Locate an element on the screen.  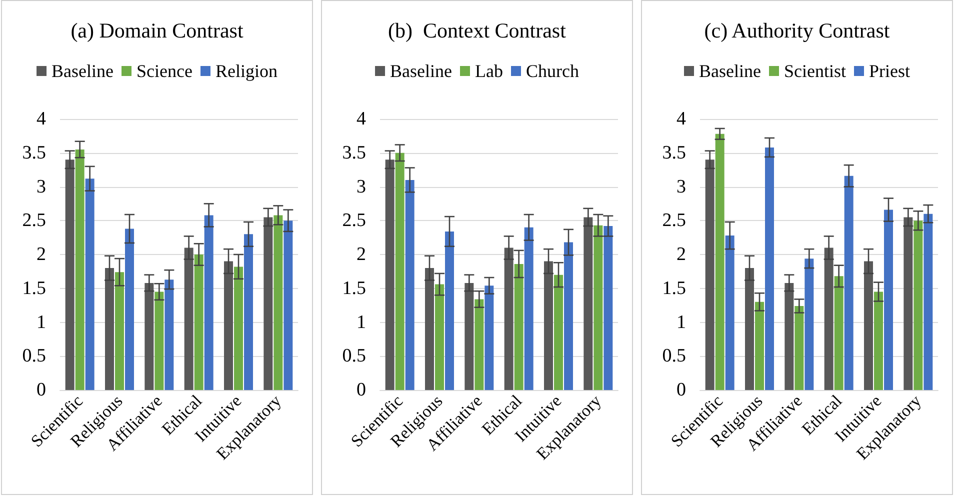
legend-label: Lab is located at coordinates (489, 71).